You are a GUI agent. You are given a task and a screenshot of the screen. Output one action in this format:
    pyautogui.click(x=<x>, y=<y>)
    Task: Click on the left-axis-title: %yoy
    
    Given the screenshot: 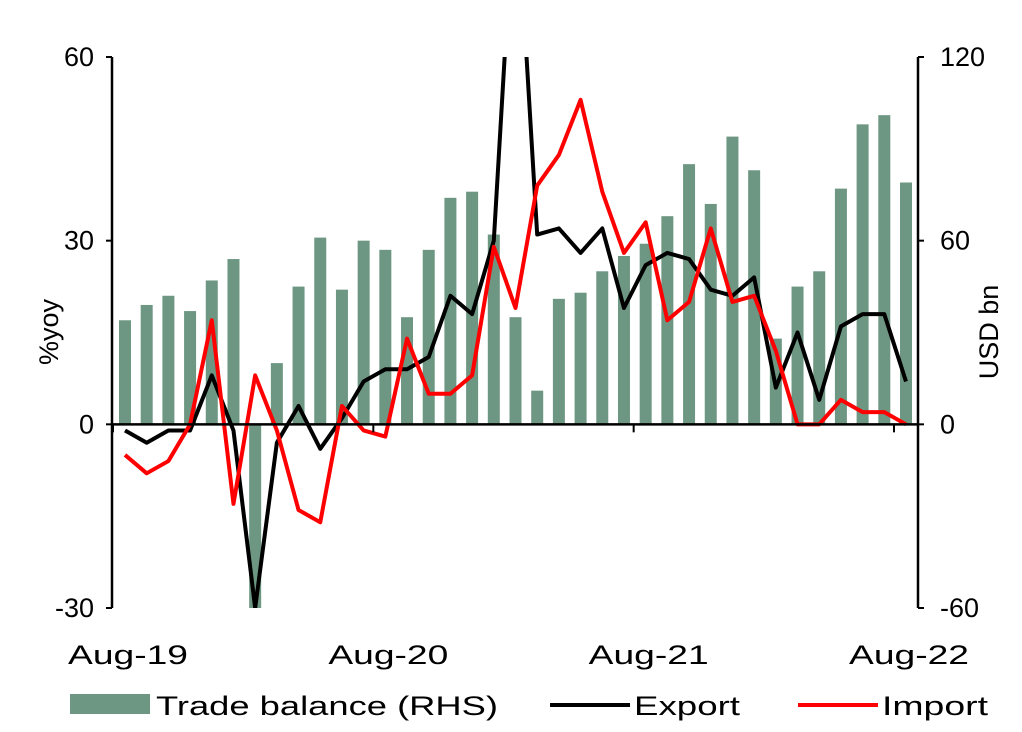 What is the action you would take?
    pyautogui.click(x=49, y=331)
    